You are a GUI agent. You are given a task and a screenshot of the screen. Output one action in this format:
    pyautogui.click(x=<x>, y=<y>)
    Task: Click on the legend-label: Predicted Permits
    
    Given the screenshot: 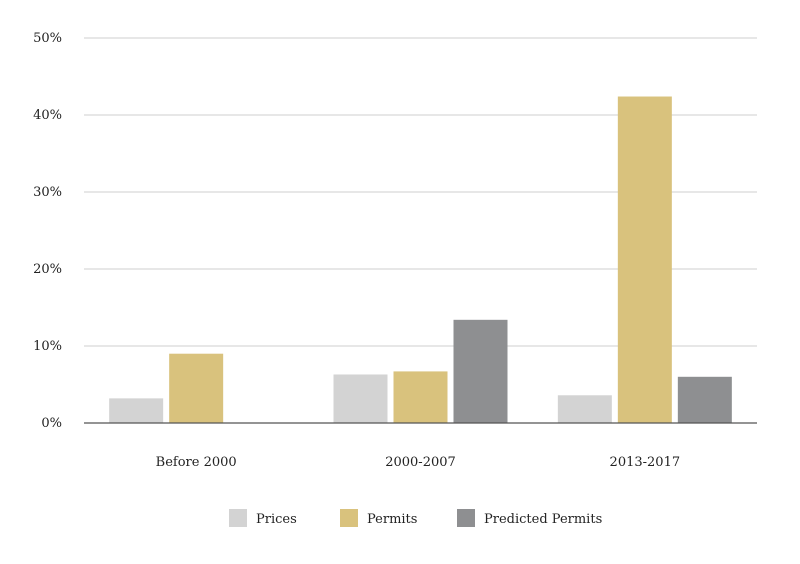 What is the action you would take?
    pyautogui.click(x=543, y=519)
    